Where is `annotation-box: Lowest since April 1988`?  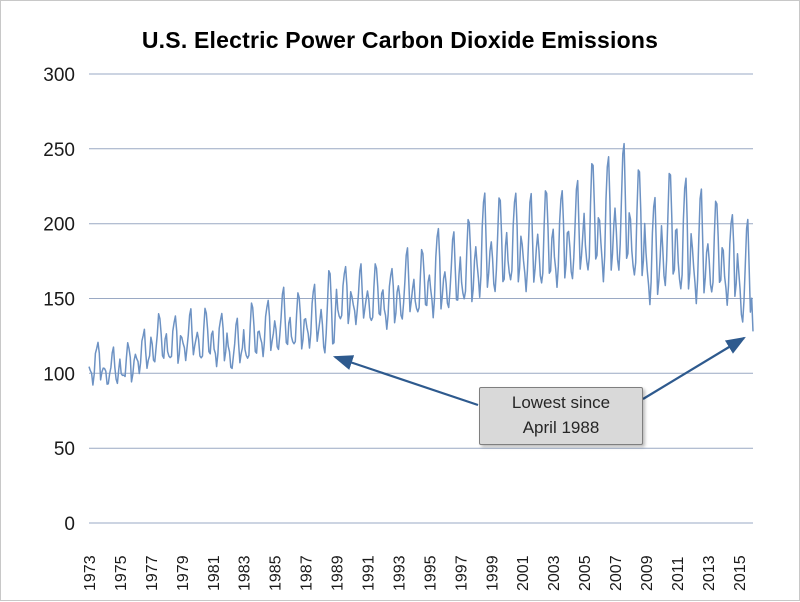 annotation-box: Lowest since April 1988 is located at coordinates (561, 416).